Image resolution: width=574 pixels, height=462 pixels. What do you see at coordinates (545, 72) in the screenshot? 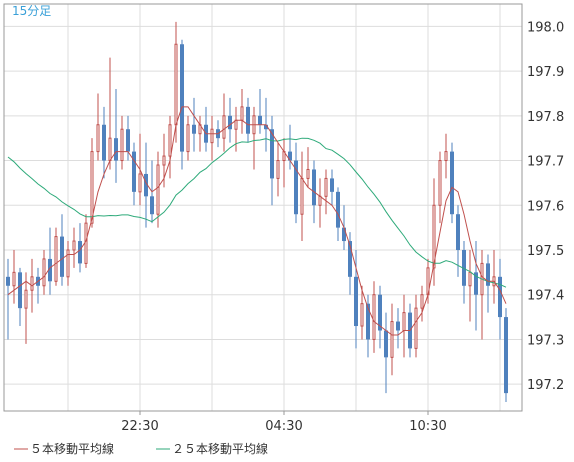
I see `y-tick-label: 197.9` at bounding box center [545, 72].